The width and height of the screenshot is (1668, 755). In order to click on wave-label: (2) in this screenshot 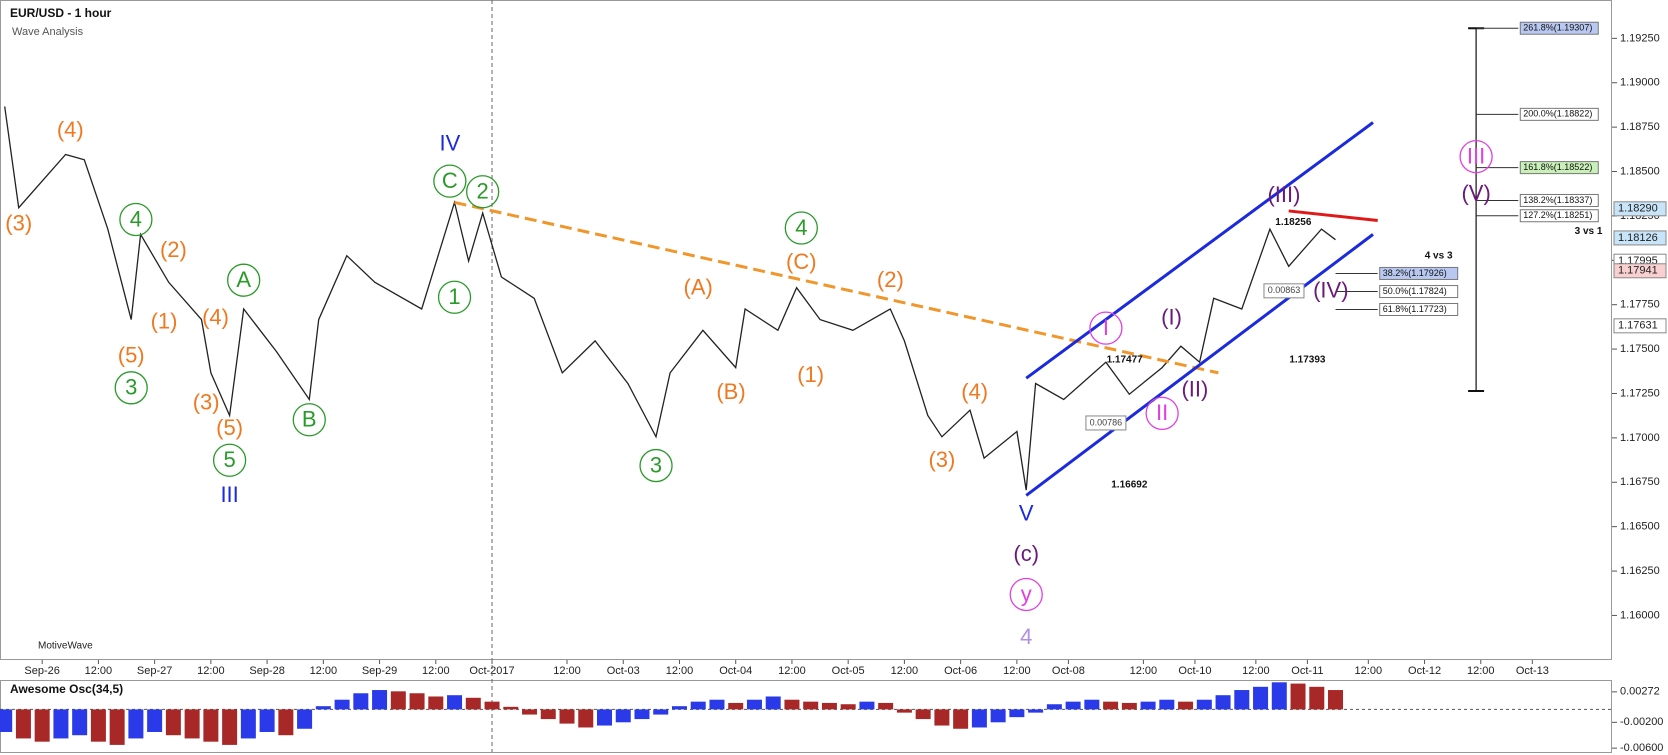, I will do `click(173, 249)`.